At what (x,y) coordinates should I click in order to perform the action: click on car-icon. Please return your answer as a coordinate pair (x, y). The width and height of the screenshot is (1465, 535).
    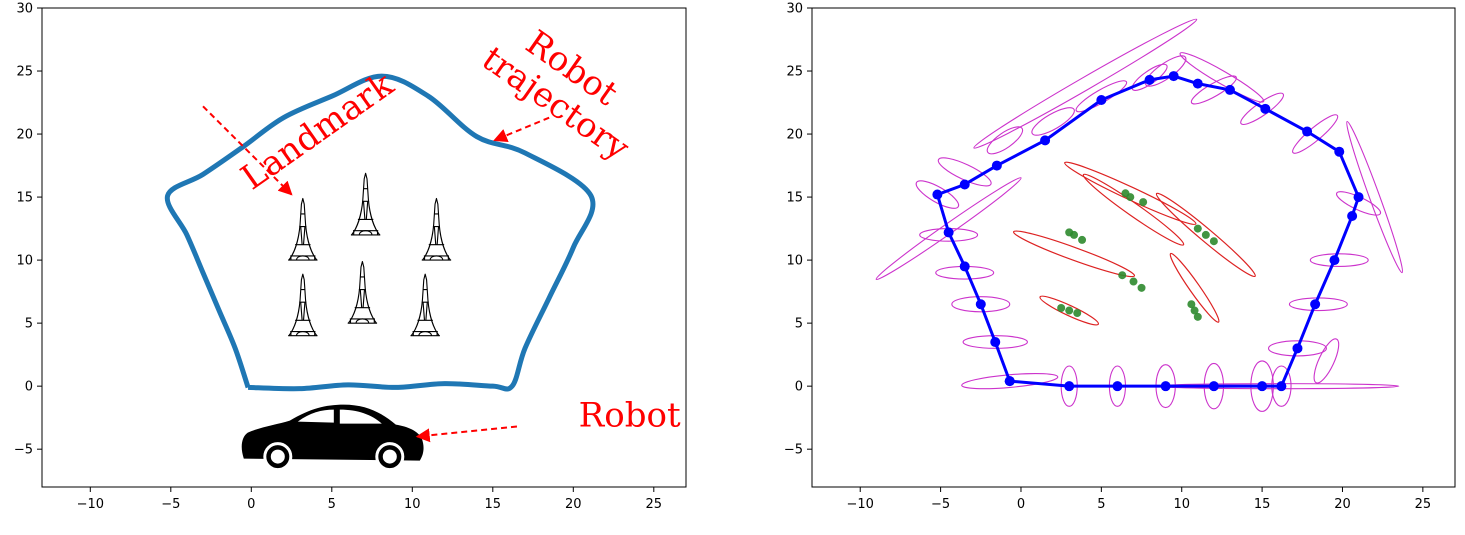
    Looking at the image, I should click on (332, 438).